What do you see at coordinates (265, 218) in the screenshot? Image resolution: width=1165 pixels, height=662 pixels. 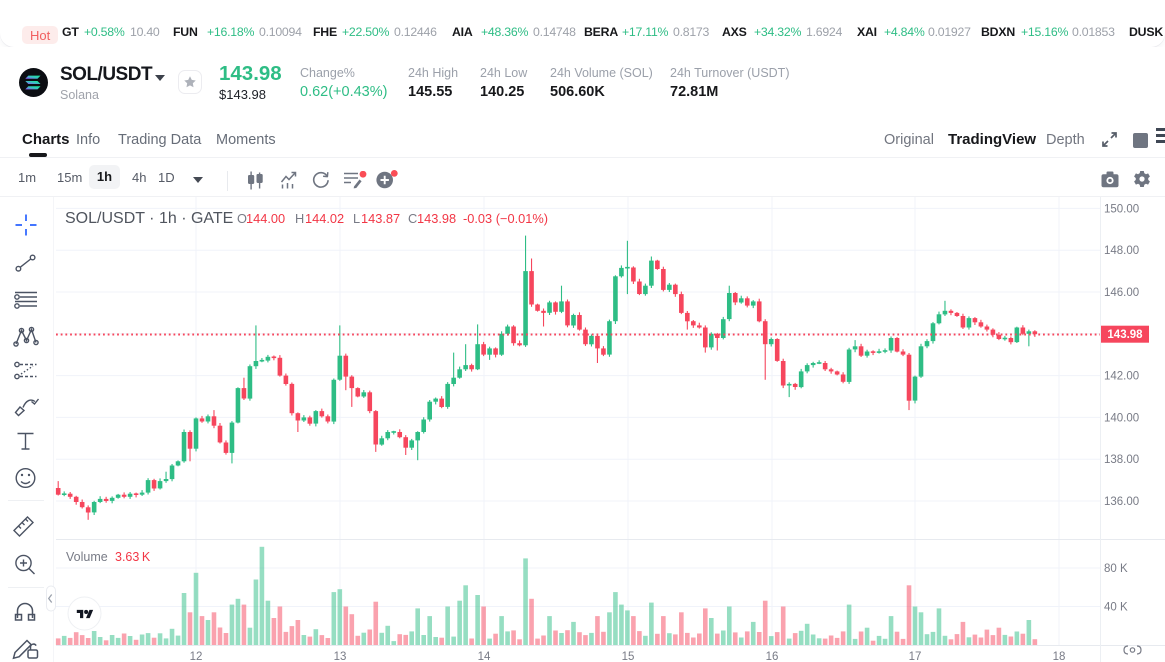 I see `svg-text: 144.00` at bounding box center [265, 218].